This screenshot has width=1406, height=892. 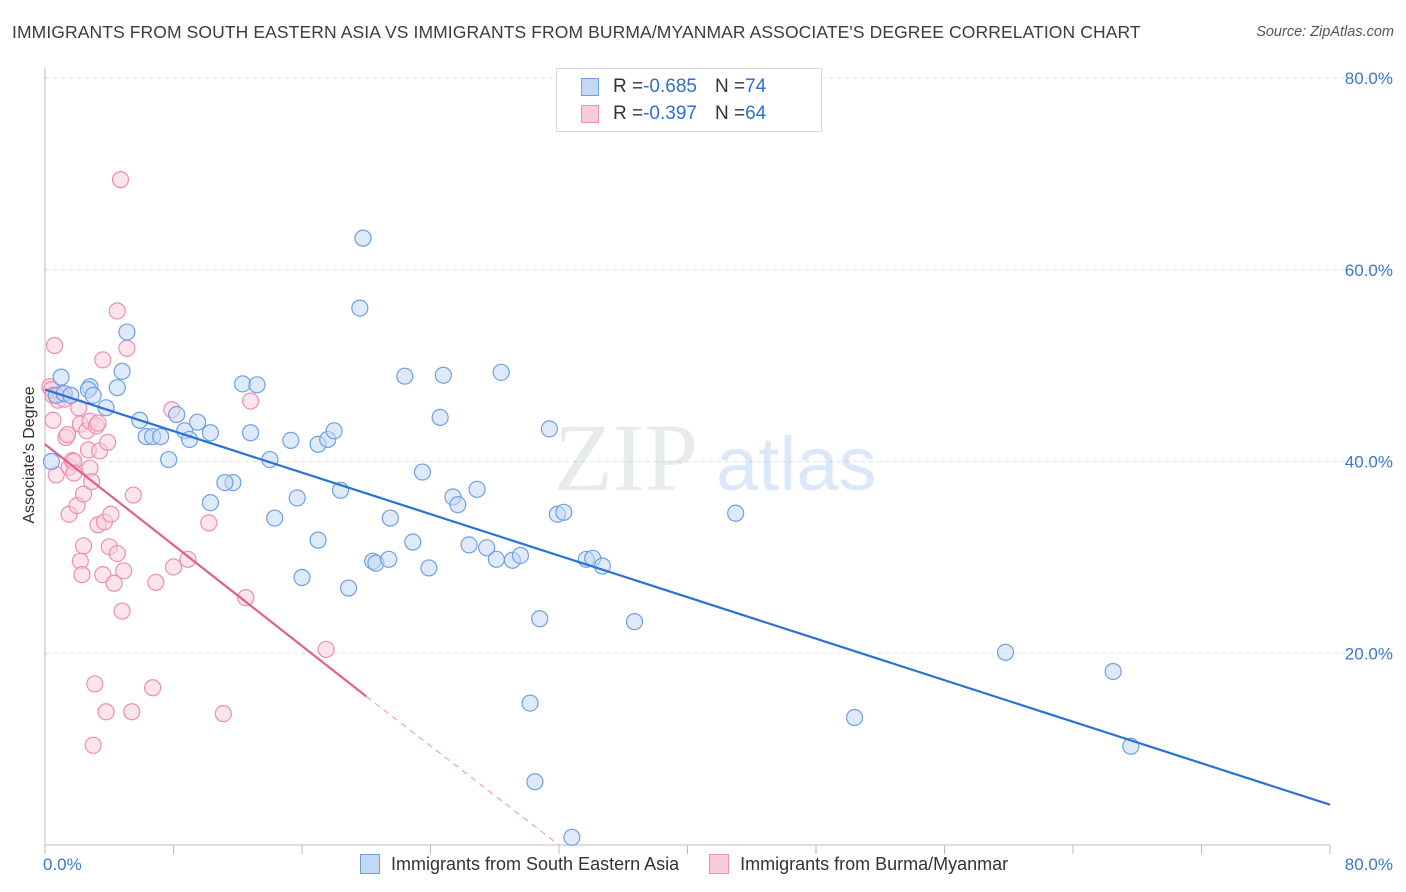 What do you see at coordinates (756, 113) in the screenshot?
I see `n-value: 64` at bounding box center [756, 113].